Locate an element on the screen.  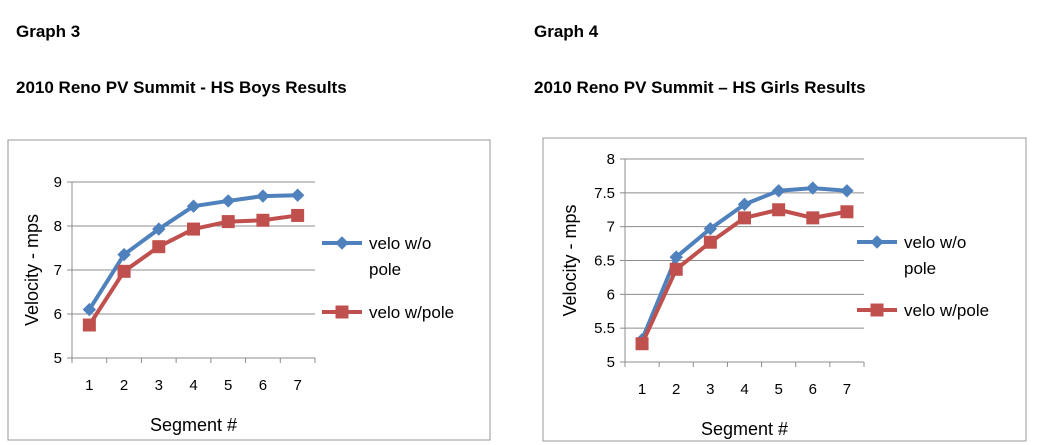
graph-label: Graph 4 is located at coordinates (566, 31).